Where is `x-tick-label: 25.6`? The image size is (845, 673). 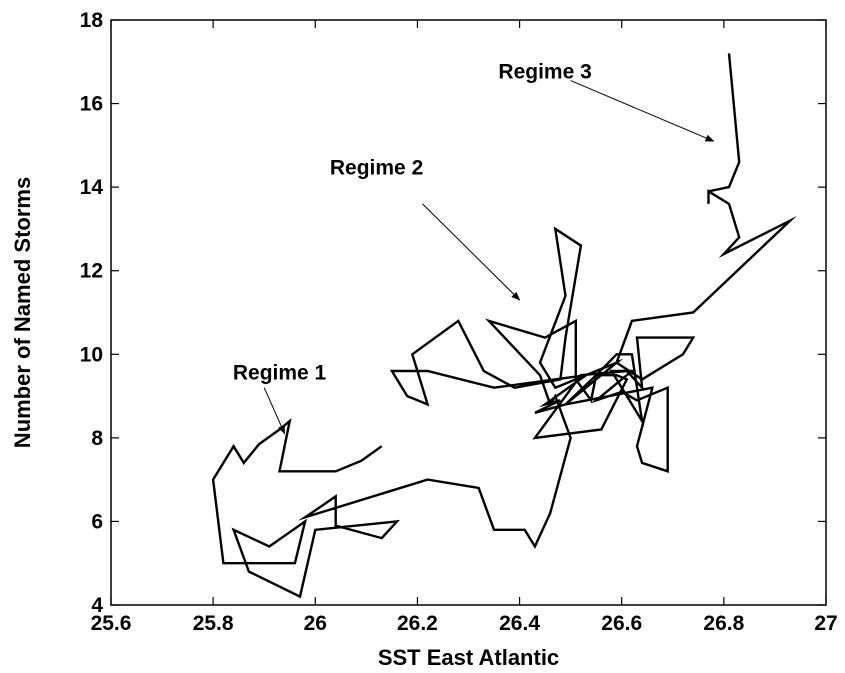
x-tick-label: 25.6 is located at coordinates (111, 623).